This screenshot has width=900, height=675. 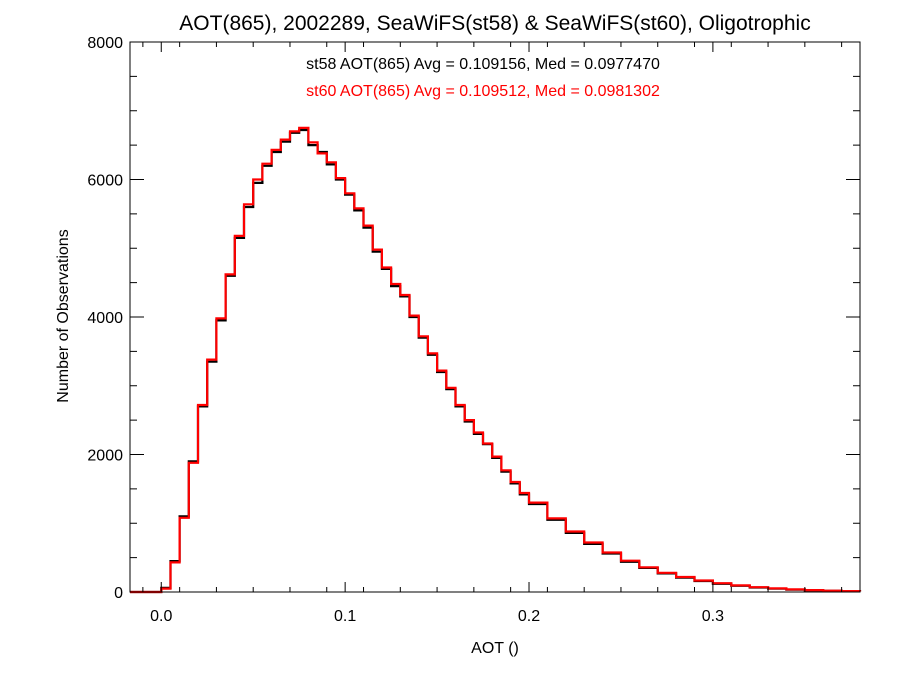 I want to click on y-axis-label: Number of Observations, so click(x=63, y=315).